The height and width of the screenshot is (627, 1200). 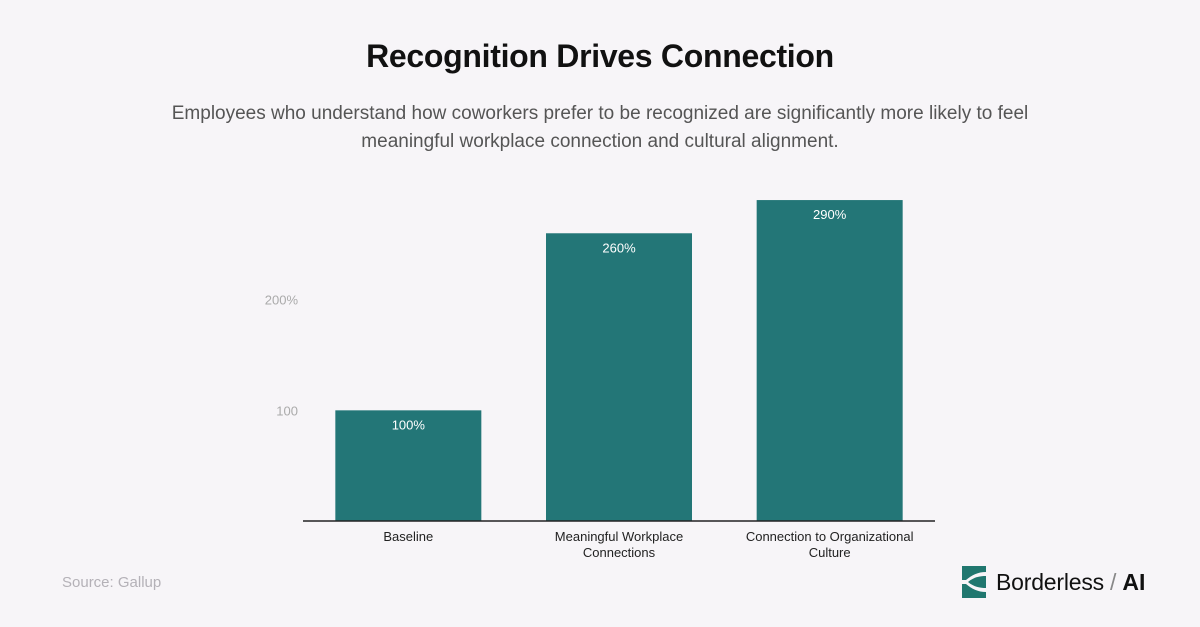 What do you see at coordinates (1134, 581) in the screenshot?
I see `brand-suffix: AI` at bounding box center [1134, 581].